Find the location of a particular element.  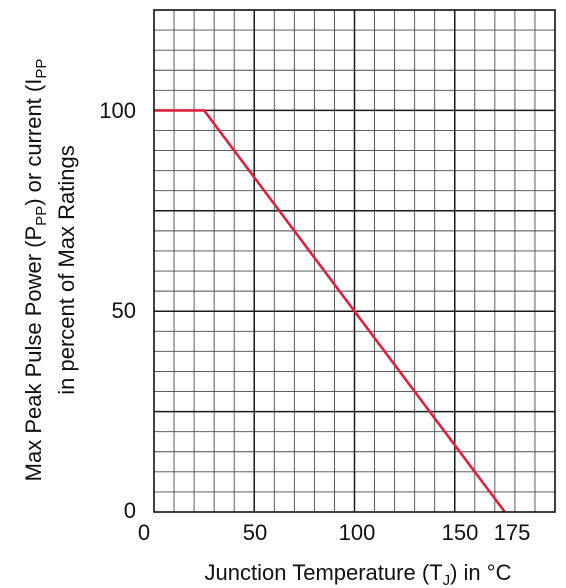

x-tick-label-0: 0 is located at coordinates (144, 532).